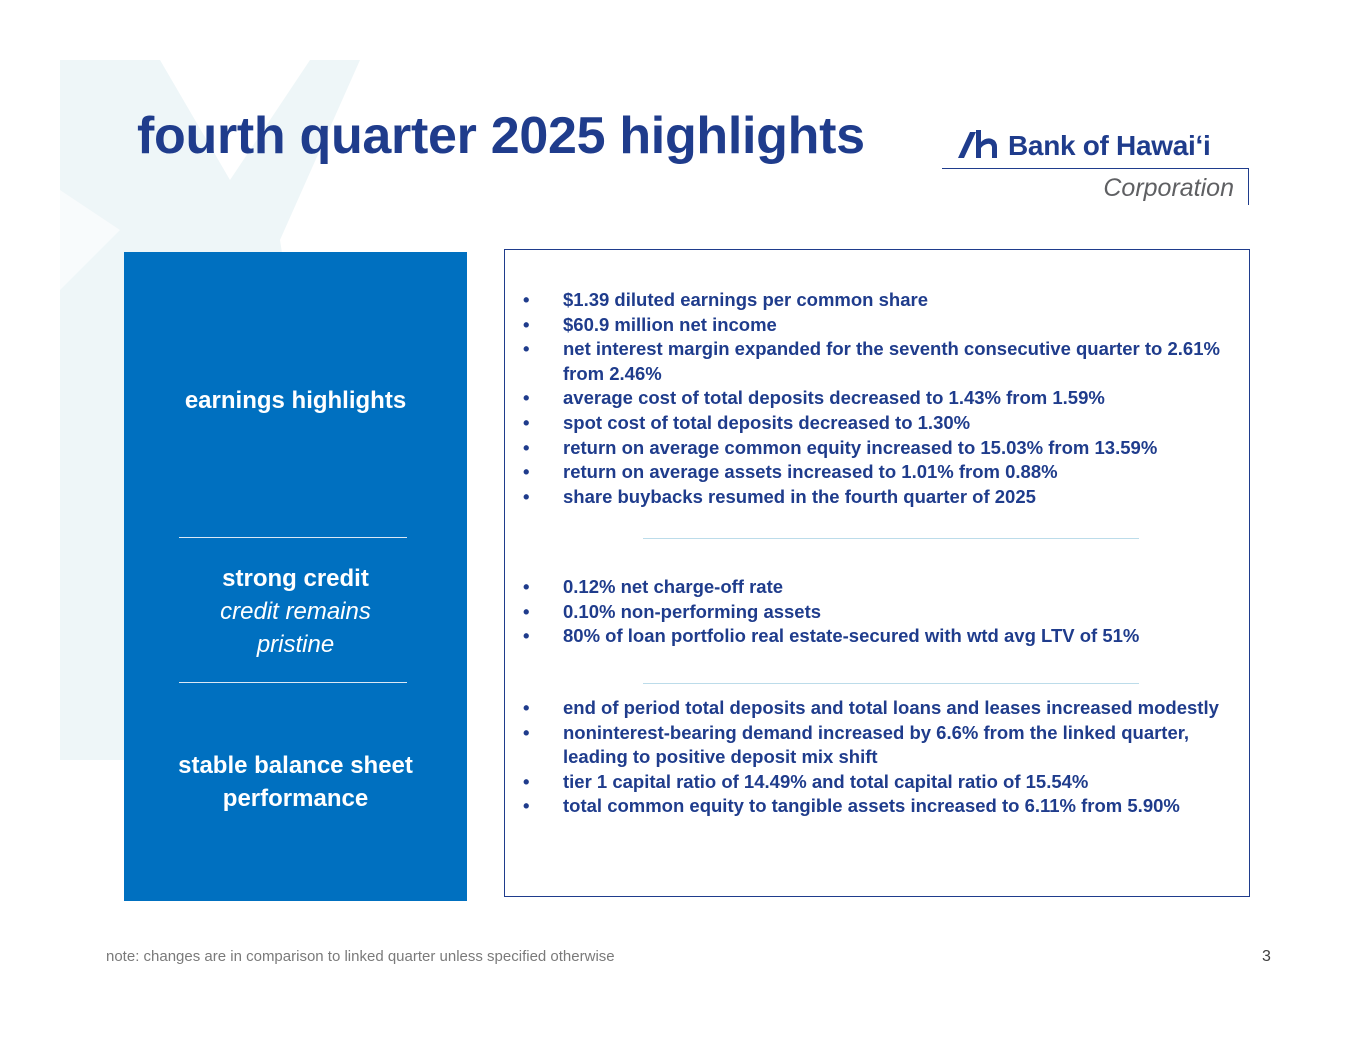 Image resolution: width=1365 pixels, height=1055 pixels. What do you see at coordinates (1266, 956) in the screenshot?
I see `page-number: 3` at bounding box center [1266, 956].